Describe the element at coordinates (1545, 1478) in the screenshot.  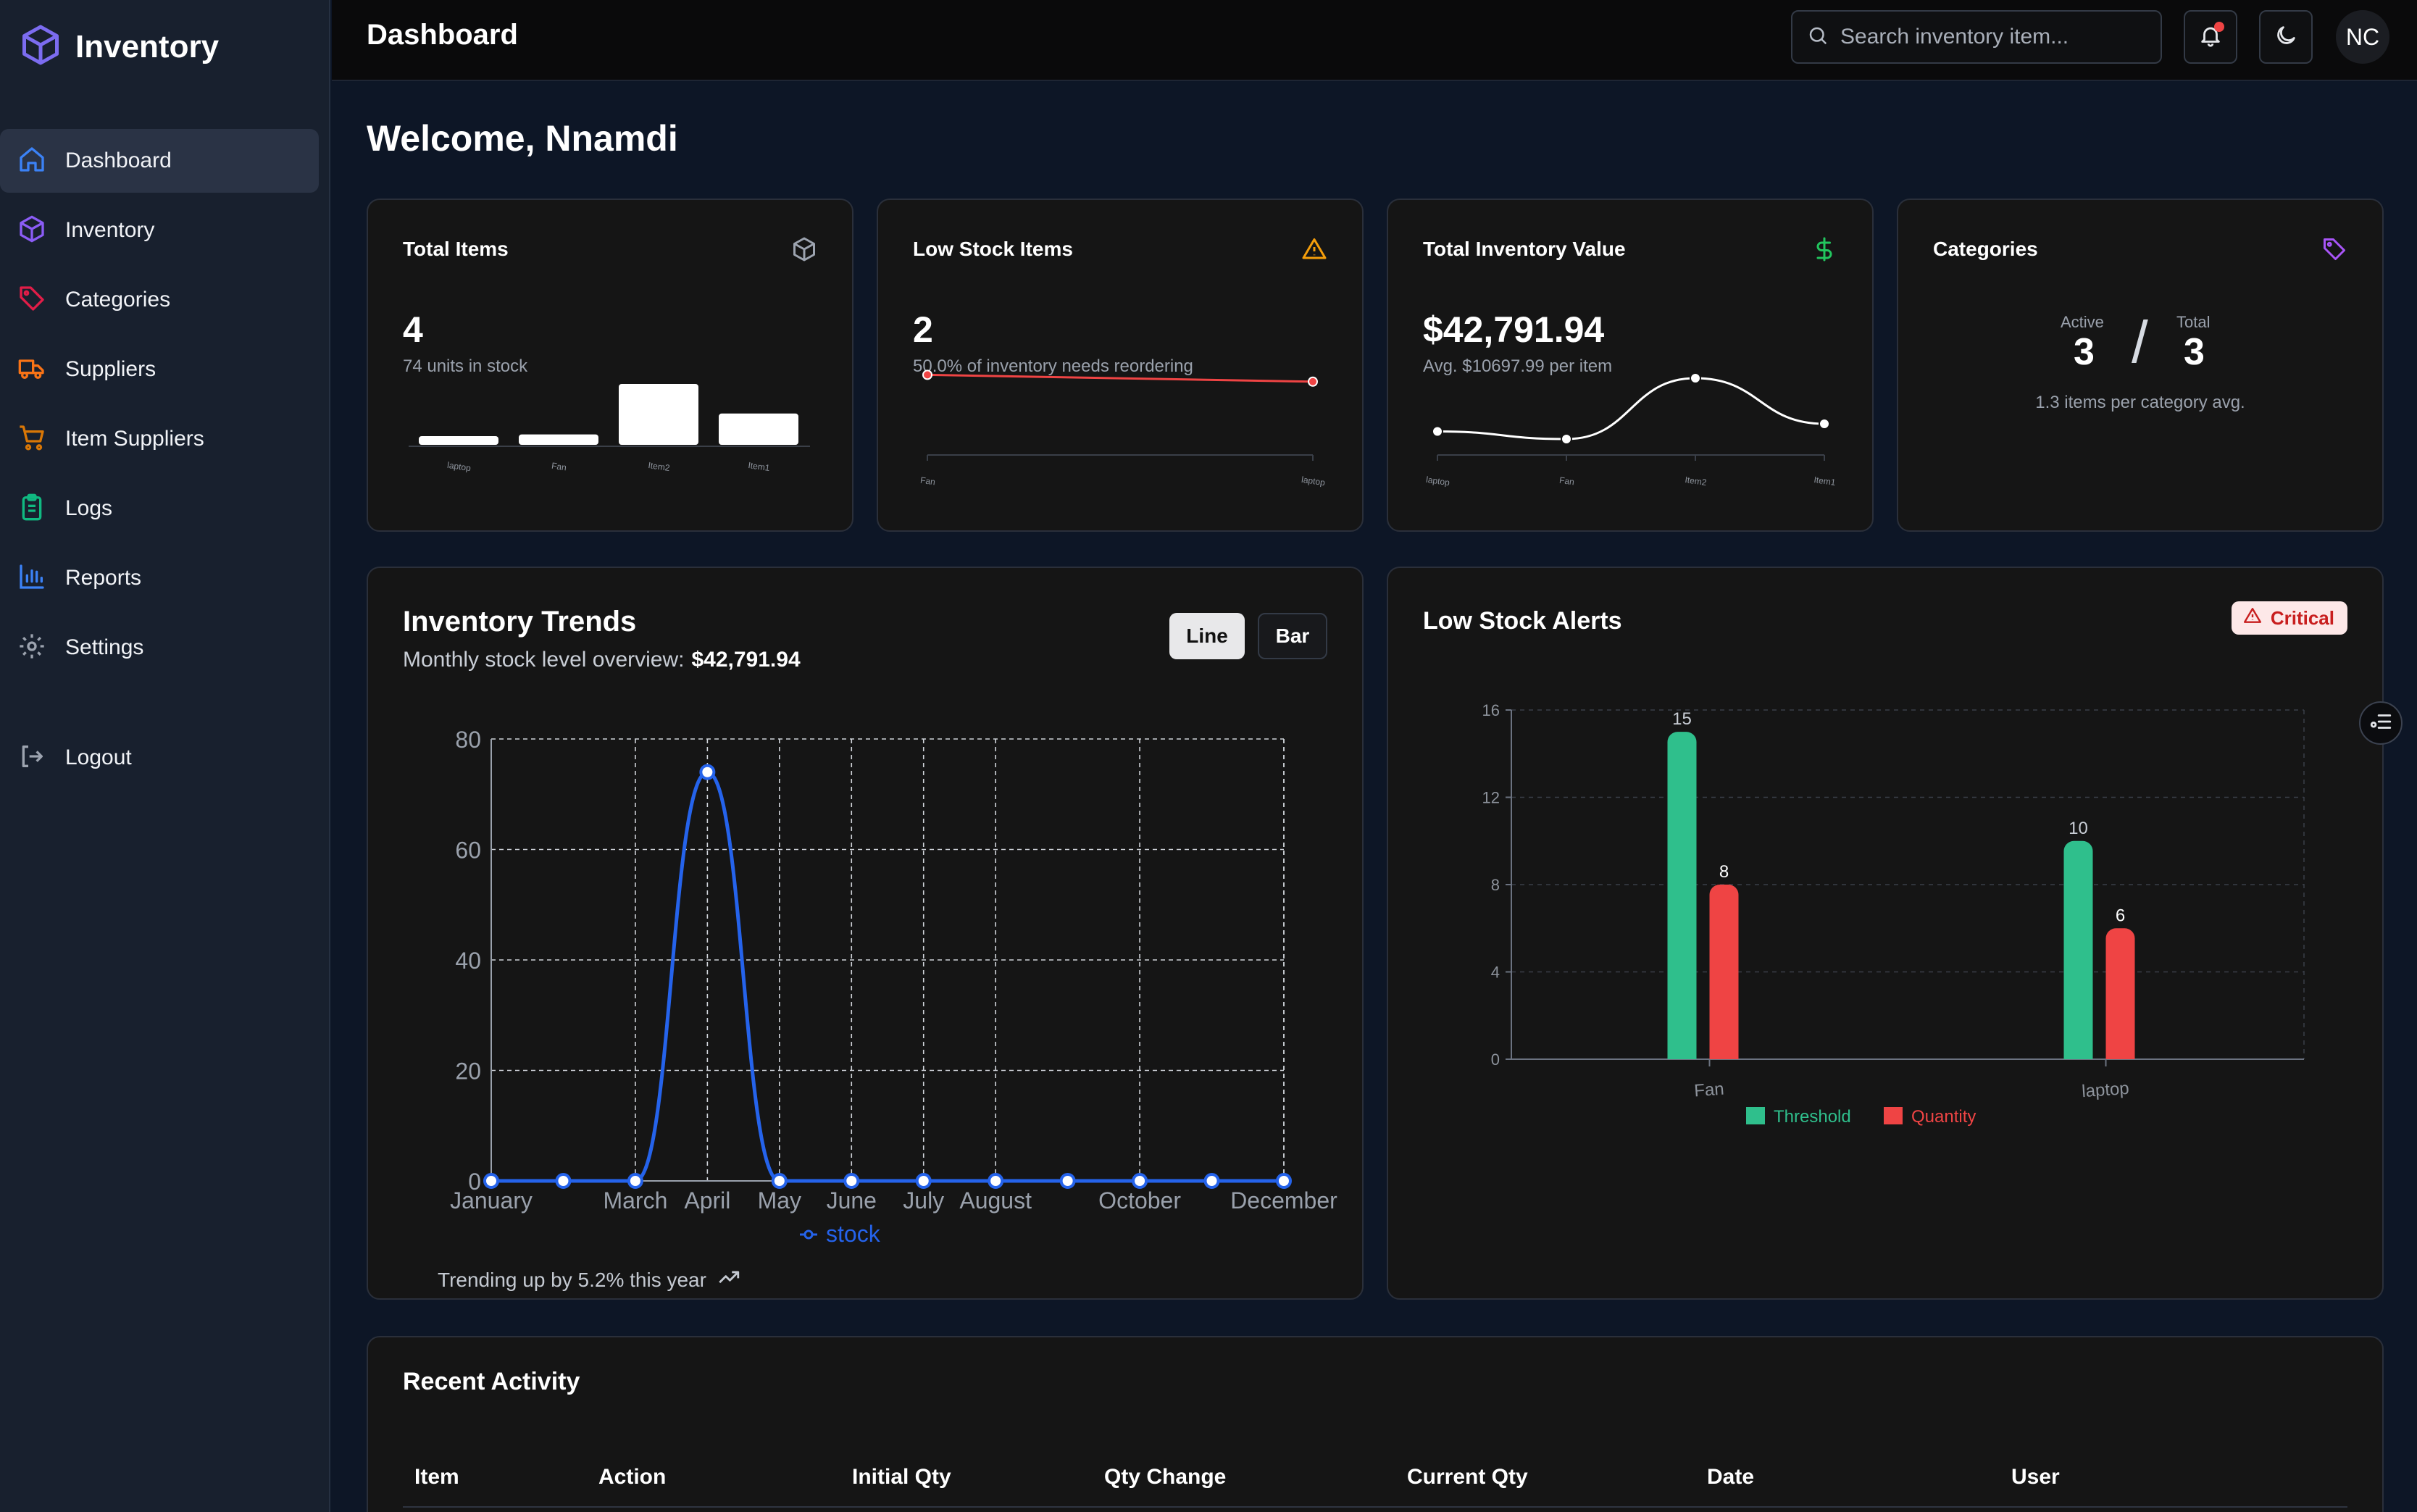
I see `column-header: Current Qty` at that location.